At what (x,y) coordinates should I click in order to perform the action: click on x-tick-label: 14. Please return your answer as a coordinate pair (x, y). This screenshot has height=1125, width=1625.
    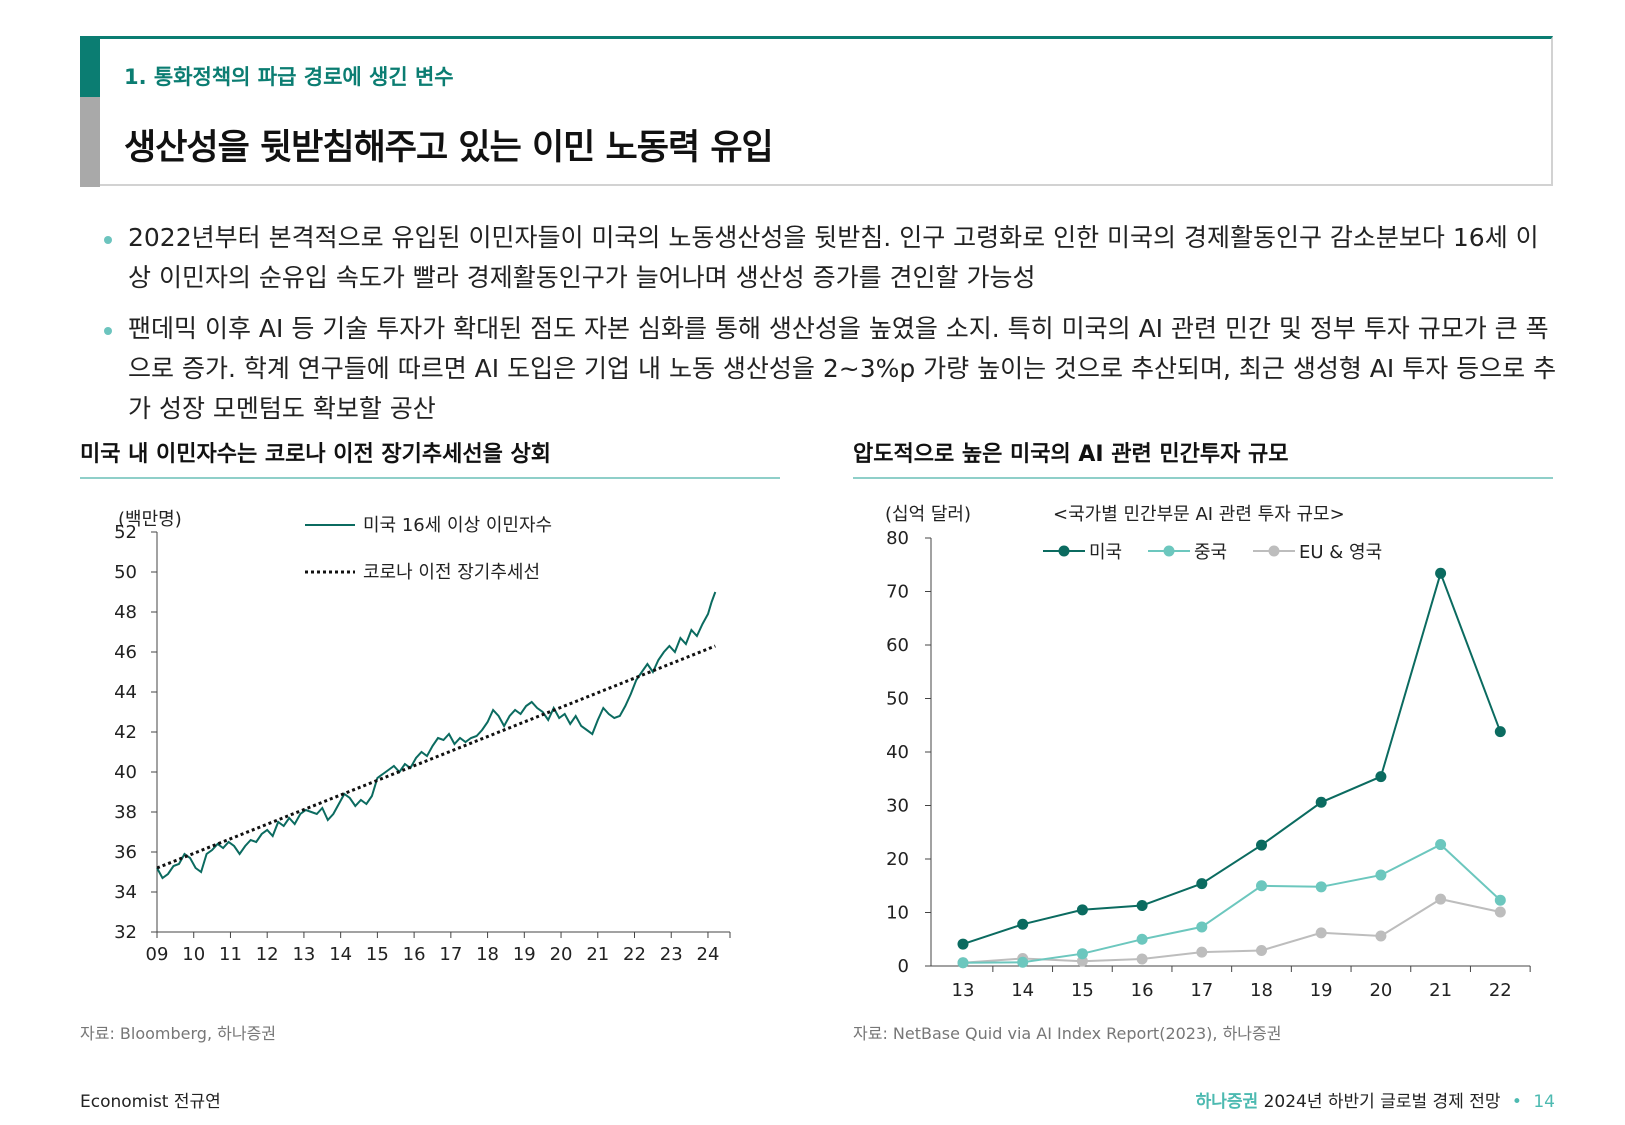
    Looking at the image, I should click on (1022, 990).